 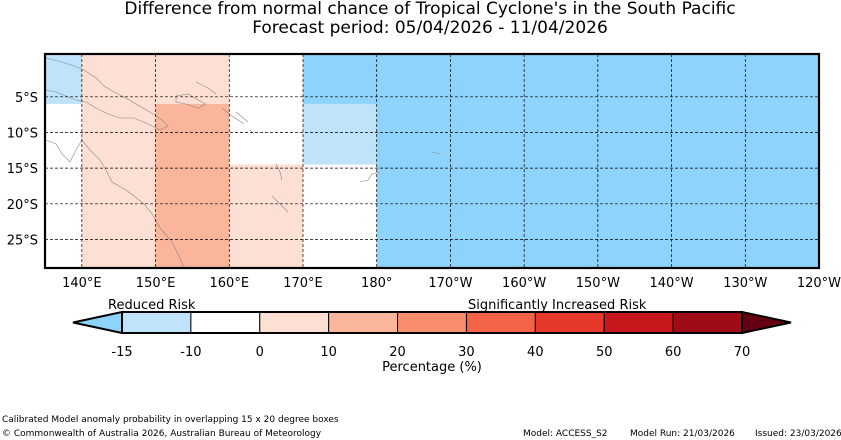 What do you see at coordinates (466, 352) in the screenshot?
I see `colorbar-tick-label: 30` at bounding box center [466, 352].